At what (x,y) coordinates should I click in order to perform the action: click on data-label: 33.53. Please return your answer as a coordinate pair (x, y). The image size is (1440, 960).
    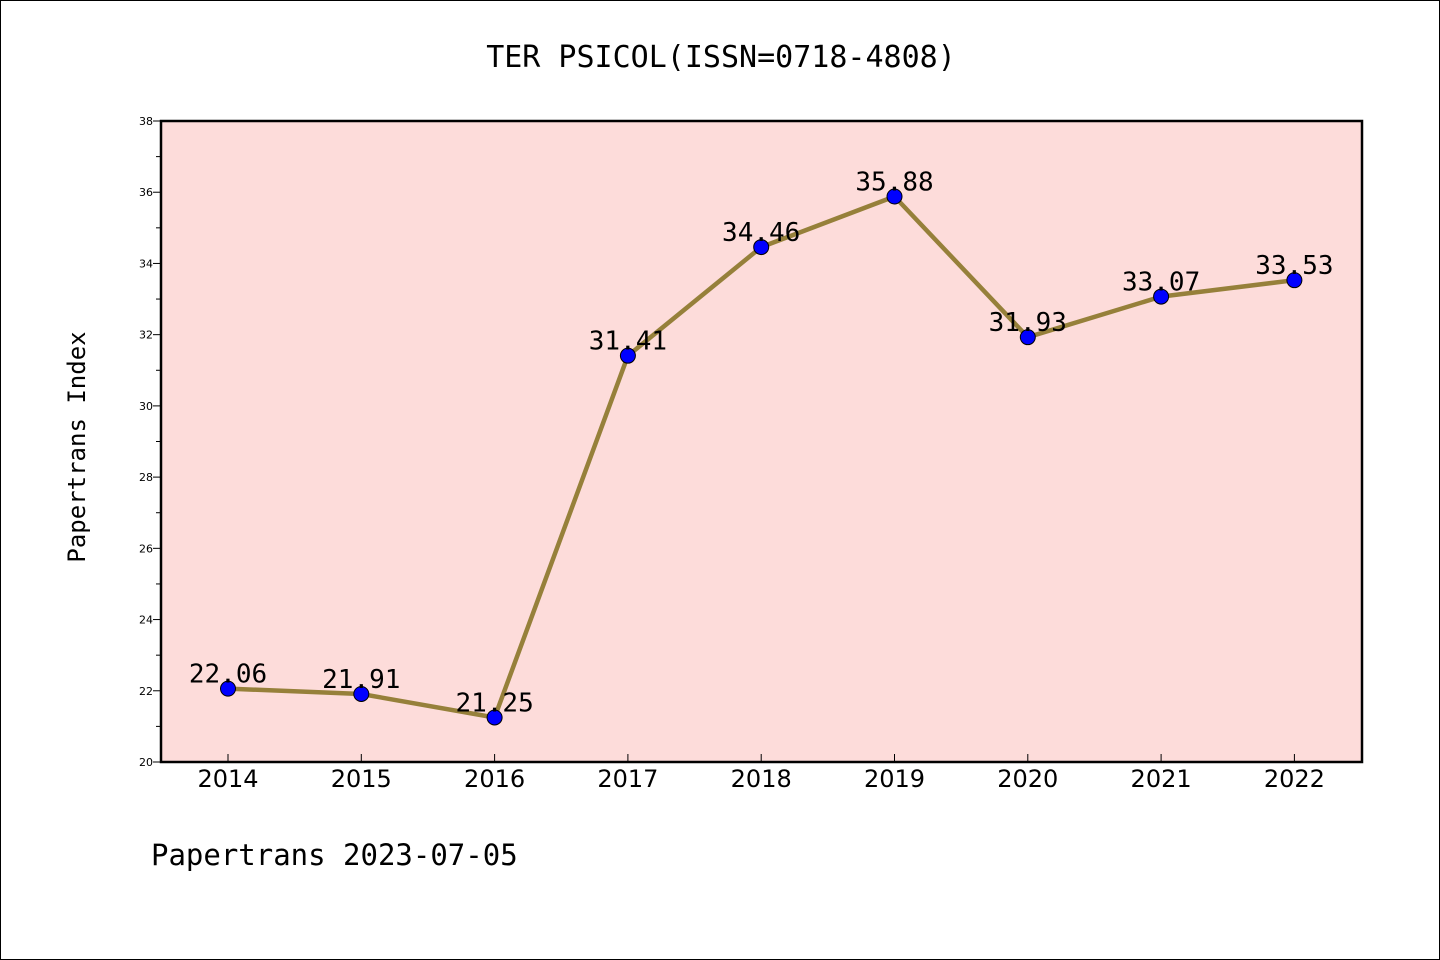
    Looking at the image, I should click on (1294, 266).